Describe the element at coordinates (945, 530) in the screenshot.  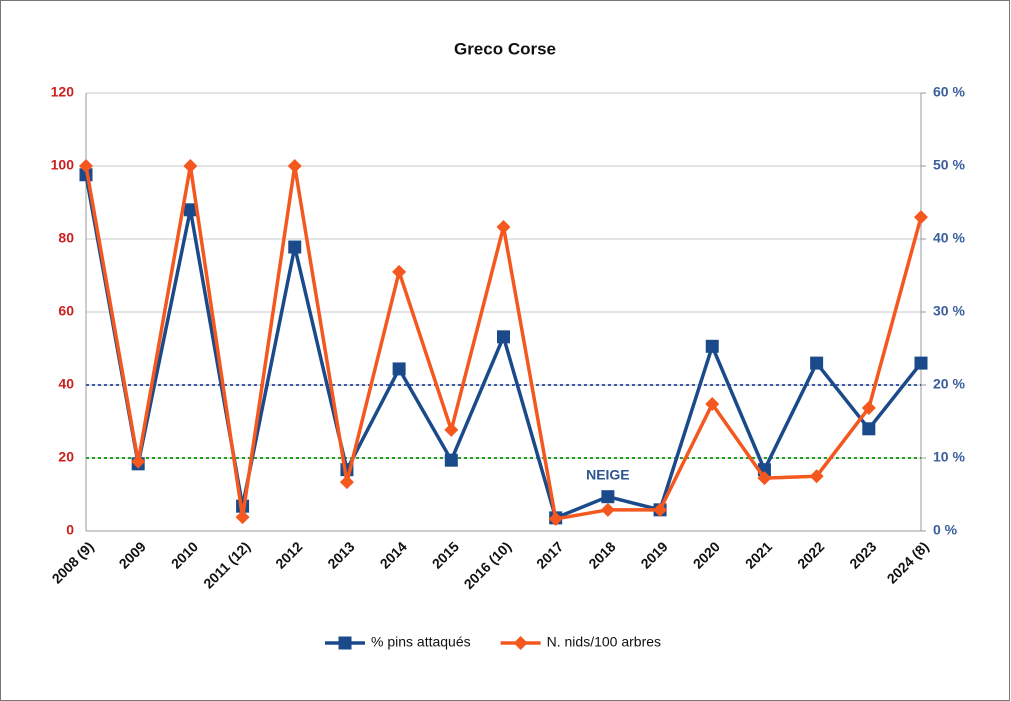
I see `y2-tick-label: 0 %` at that location.